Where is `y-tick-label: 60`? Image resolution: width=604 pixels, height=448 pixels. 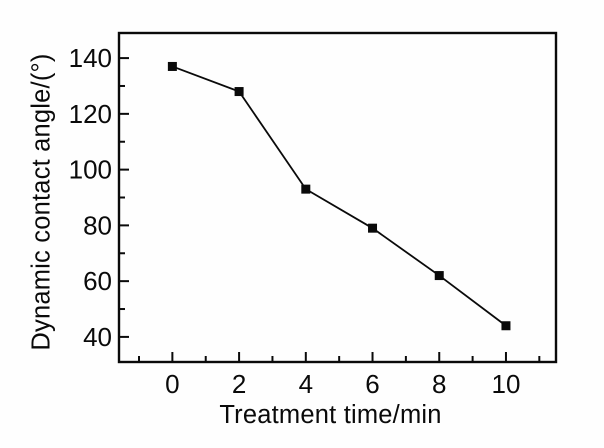
y-tick-label: 60 is located at coordinates (97, 281).